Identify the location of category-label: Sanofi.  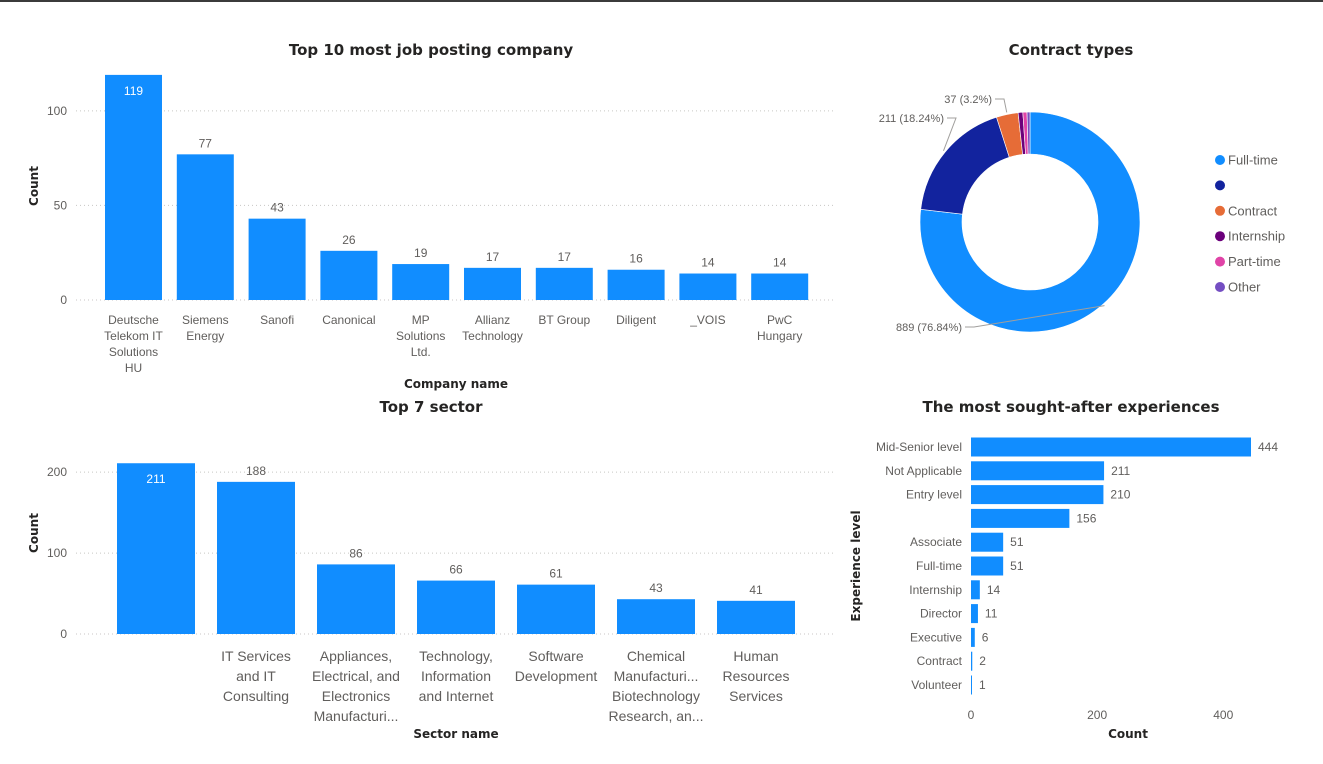
(277, 320).